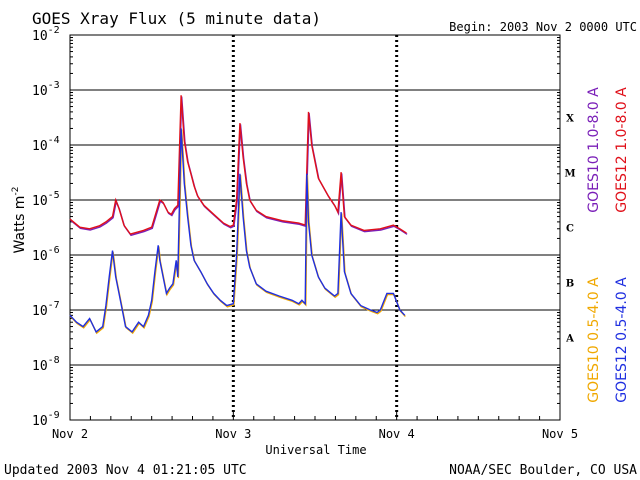  I want to click on y-tick-exponent: -8, so click(54, 360).